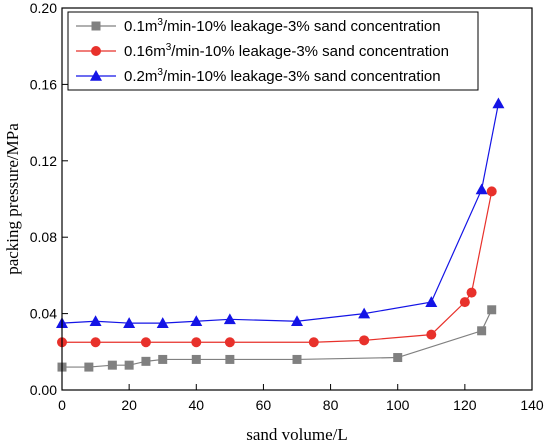 The width and height of the screenshot is (550, 447). I want to click on legend-label-superscript-3: 3, so click(160, 72).